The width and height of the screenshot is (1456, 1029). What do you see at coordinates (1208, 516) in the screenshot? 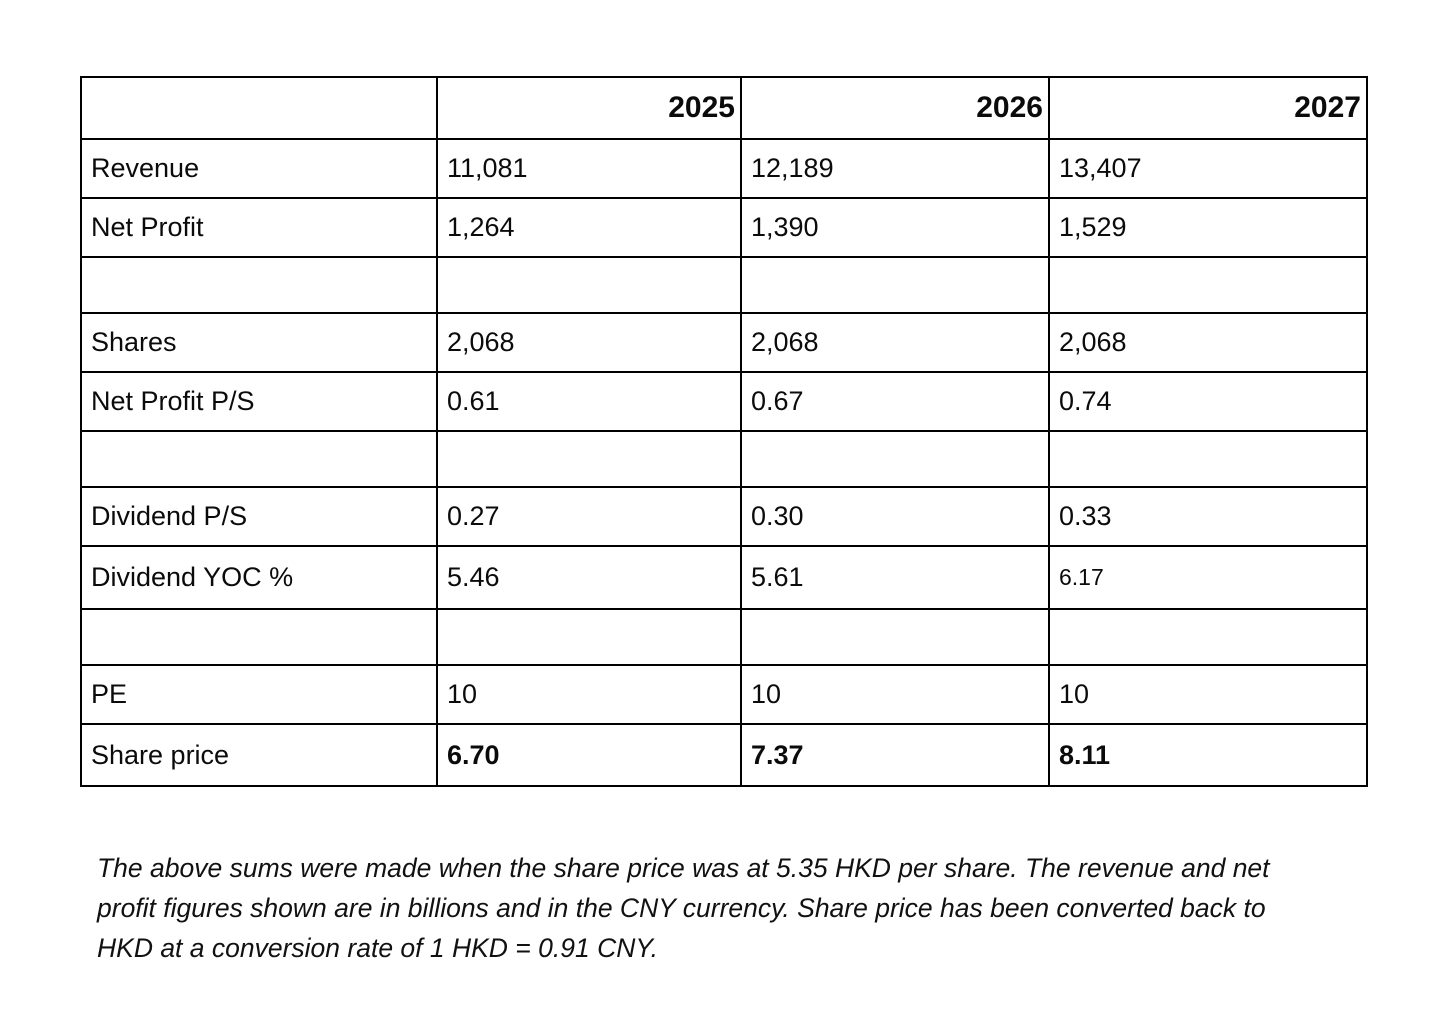
I see `value-cell: 0.33` at bounding box center [1208, 516].